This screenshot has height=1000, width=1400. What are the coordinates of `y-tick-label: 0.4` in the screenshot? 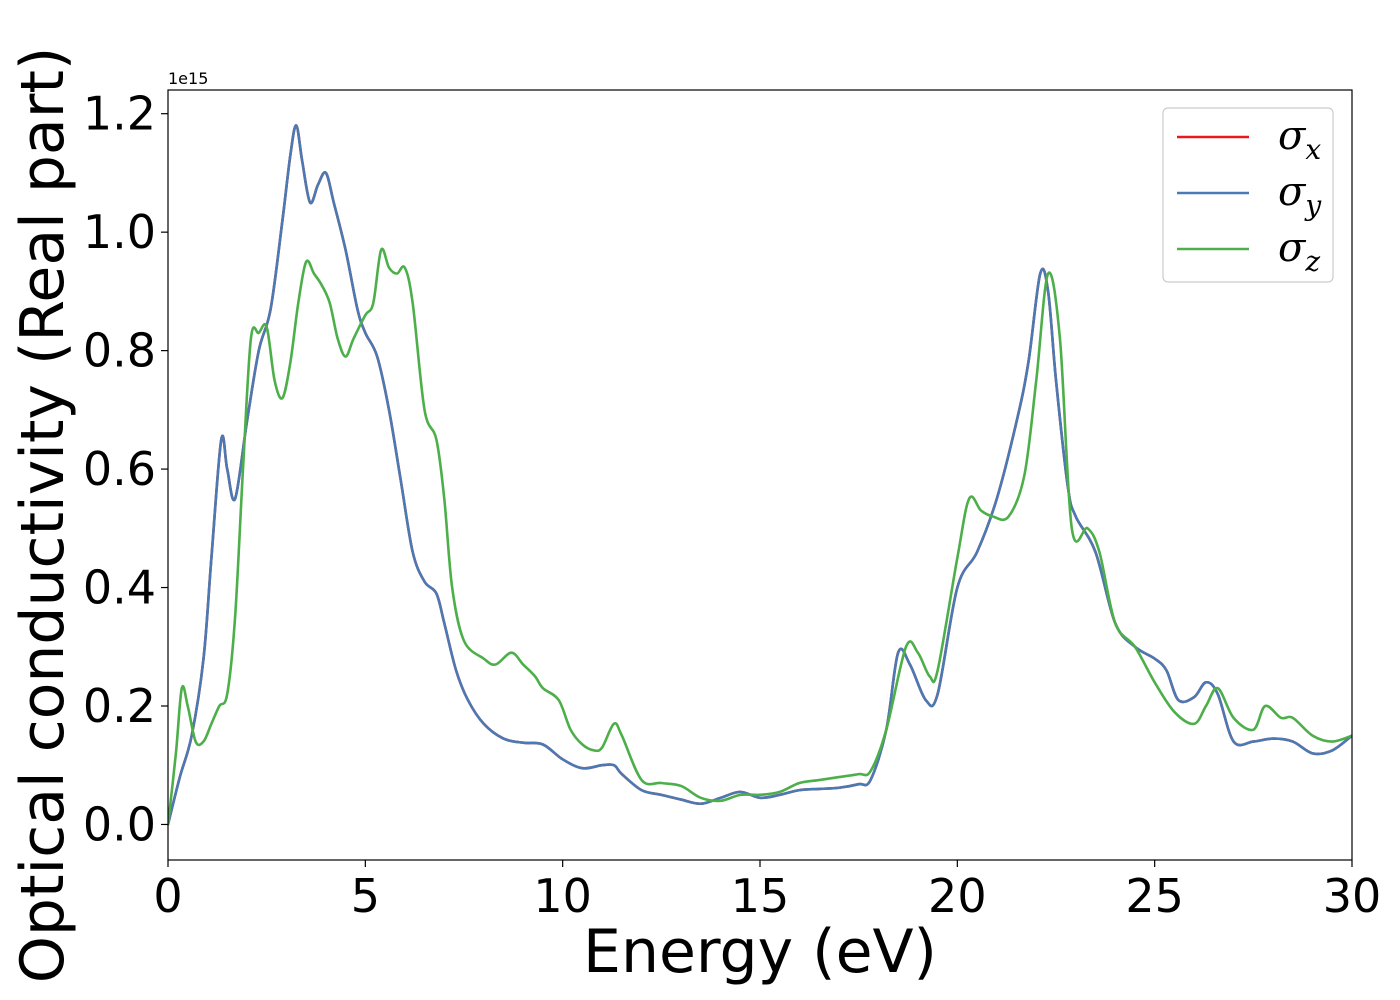 It's located at (119, 588).